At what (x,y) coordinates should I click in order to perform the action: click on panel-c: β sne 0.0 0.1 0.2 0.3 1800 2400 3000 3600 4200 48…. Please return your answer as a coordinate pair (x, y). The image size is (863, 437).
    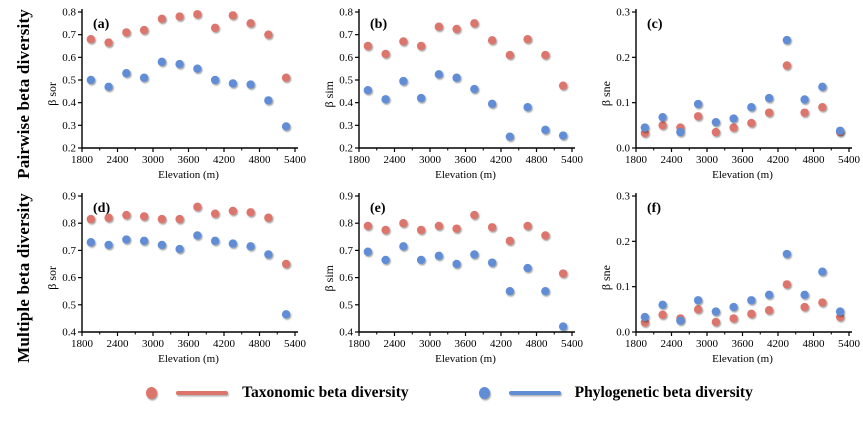
    Looking at the image, I should click on (722, 94).